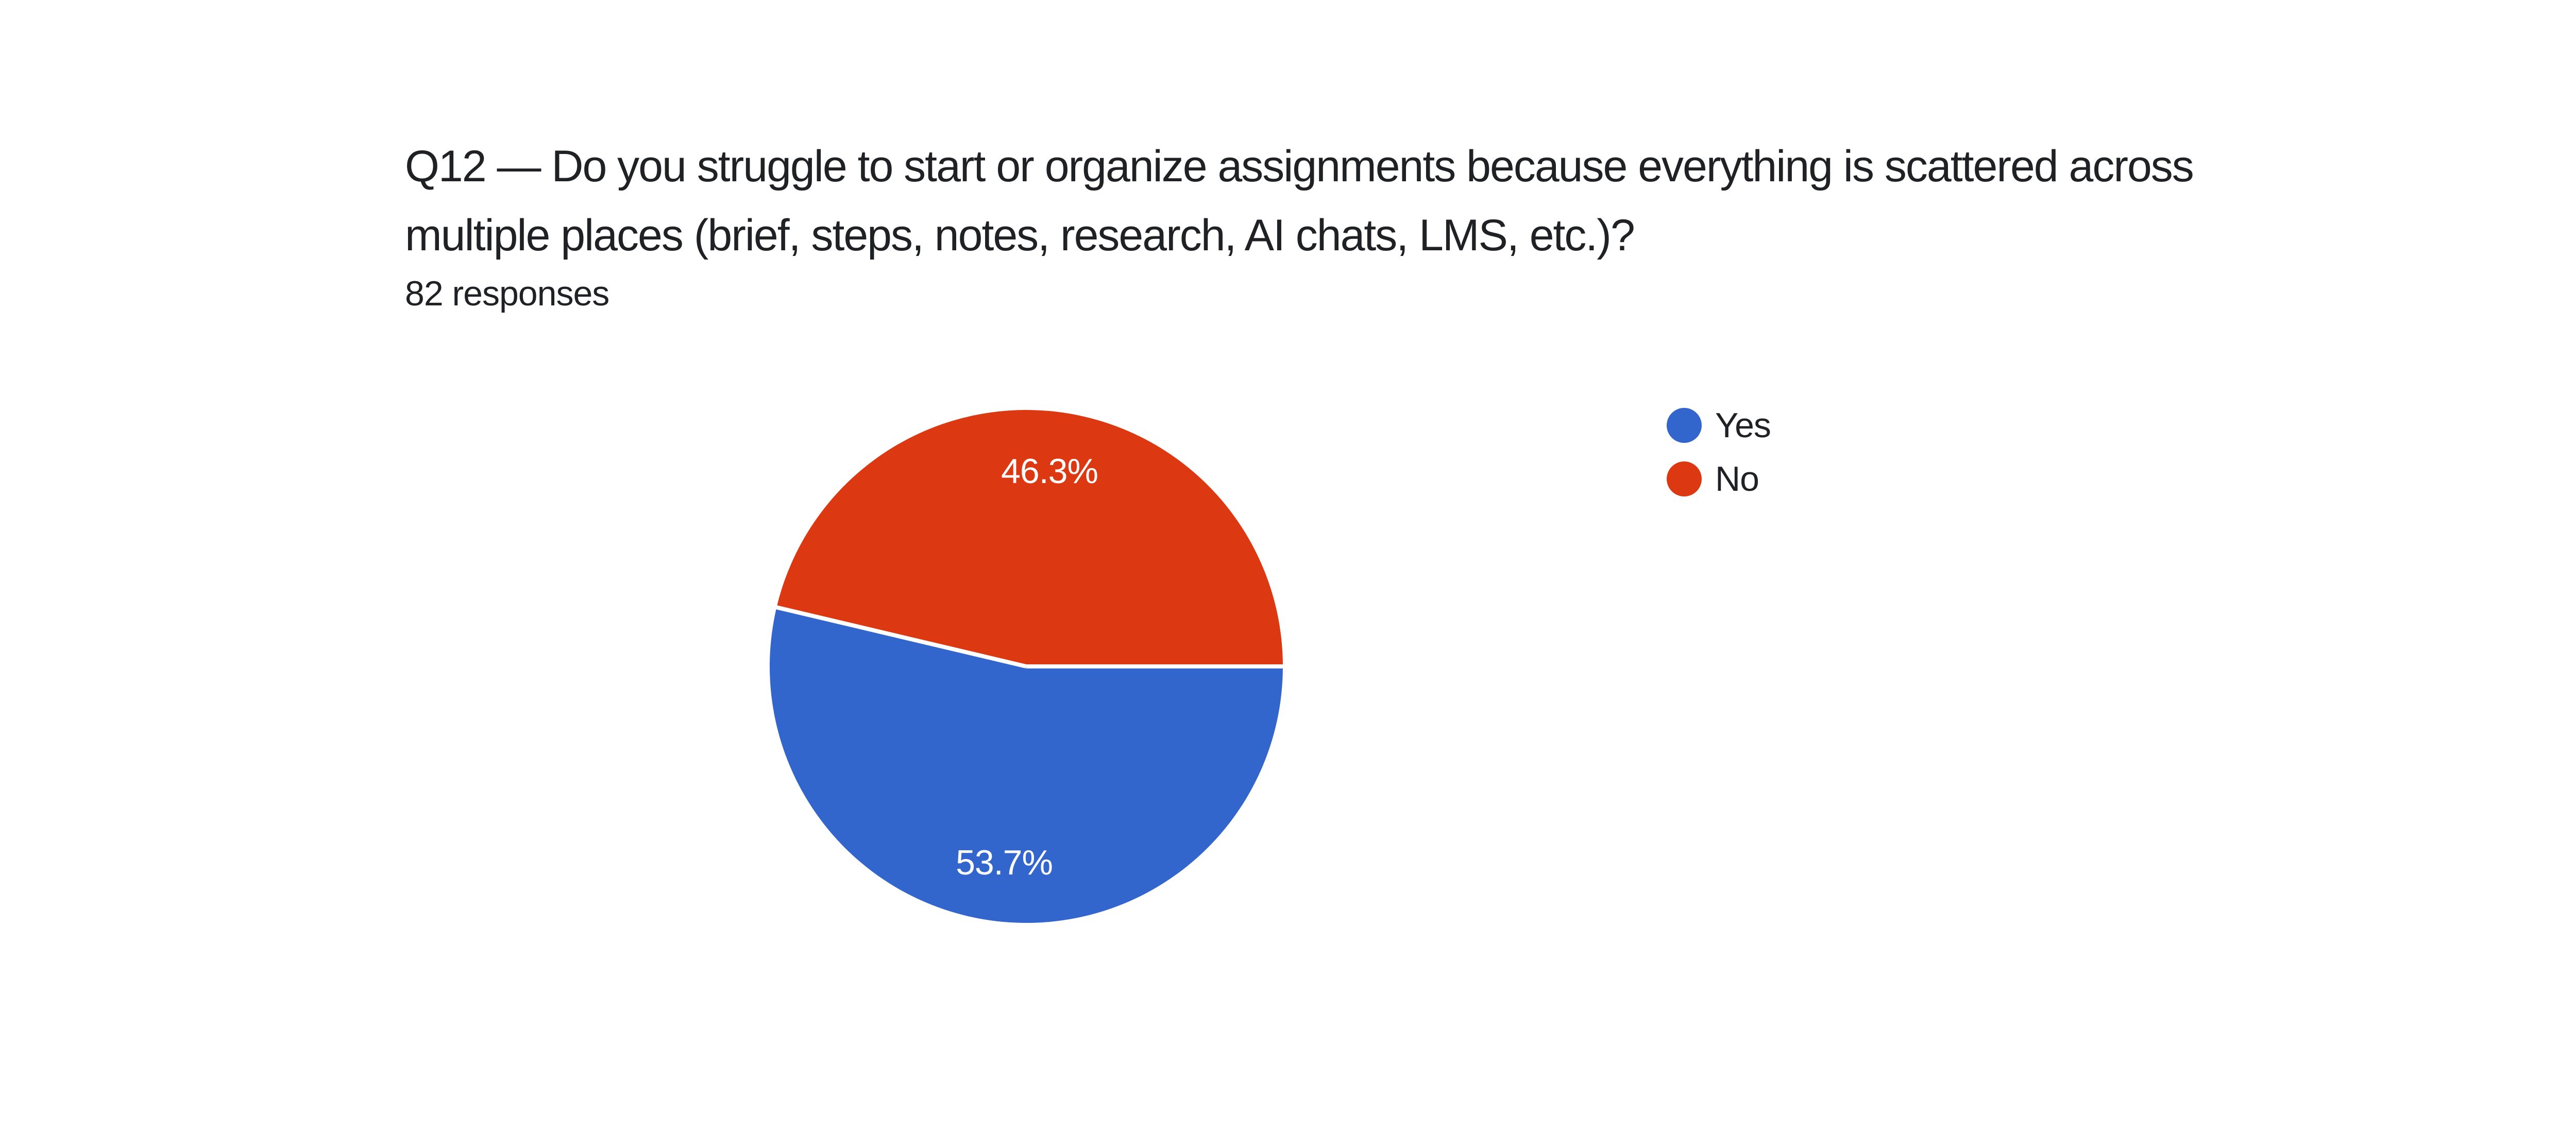  What do you see at coordinates (1049, 471) in the screenshot?
I see `pie-label-no: 46.3%` at bounding box center [1049, 471].